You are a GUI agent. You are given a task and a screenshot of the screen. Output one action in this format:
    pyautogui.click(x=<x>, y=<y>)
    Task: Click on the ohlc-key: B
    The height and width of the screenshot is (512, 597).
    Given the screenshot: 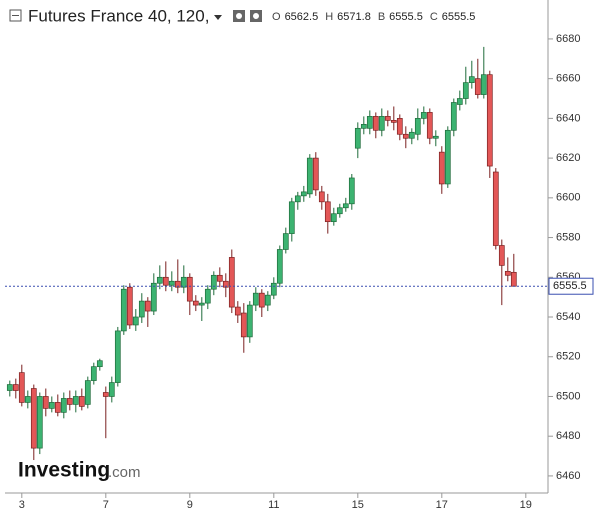 What is the action you would take?
    pyautogui.click(x=381, y=17)
    